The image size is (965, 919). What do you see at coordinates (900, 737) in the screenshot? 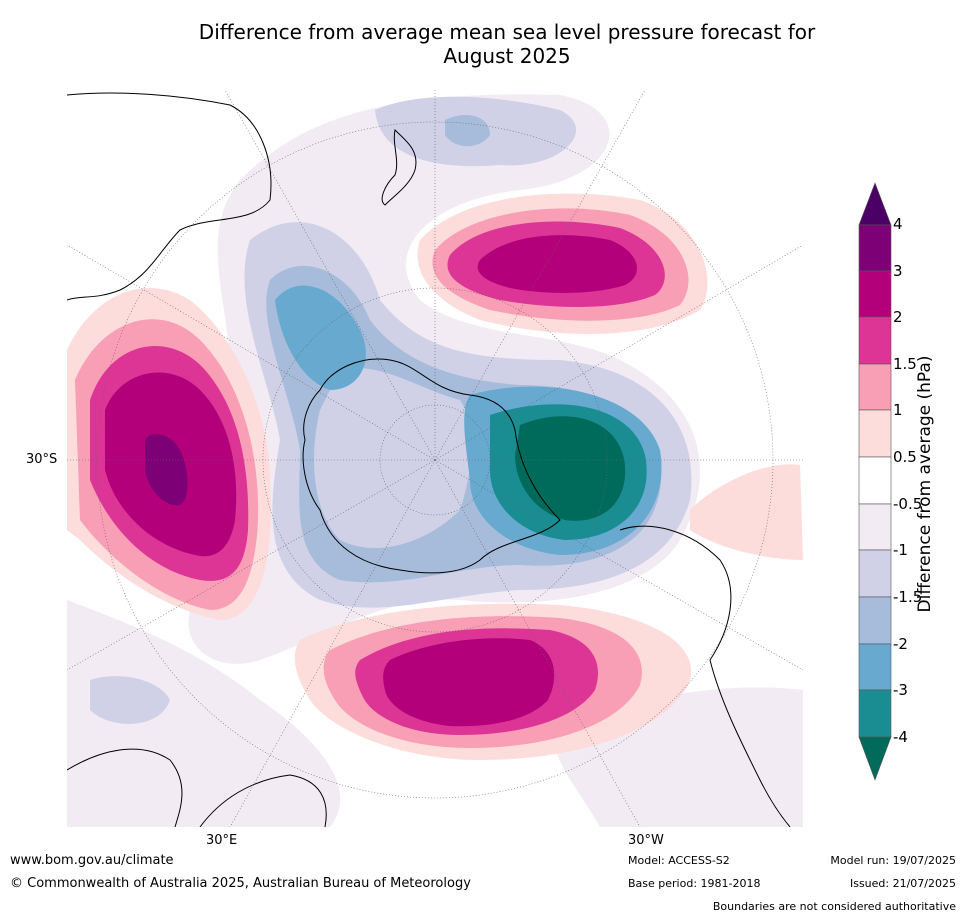
I see `colorbar-tick: -4` at bounding box center [900, 737].